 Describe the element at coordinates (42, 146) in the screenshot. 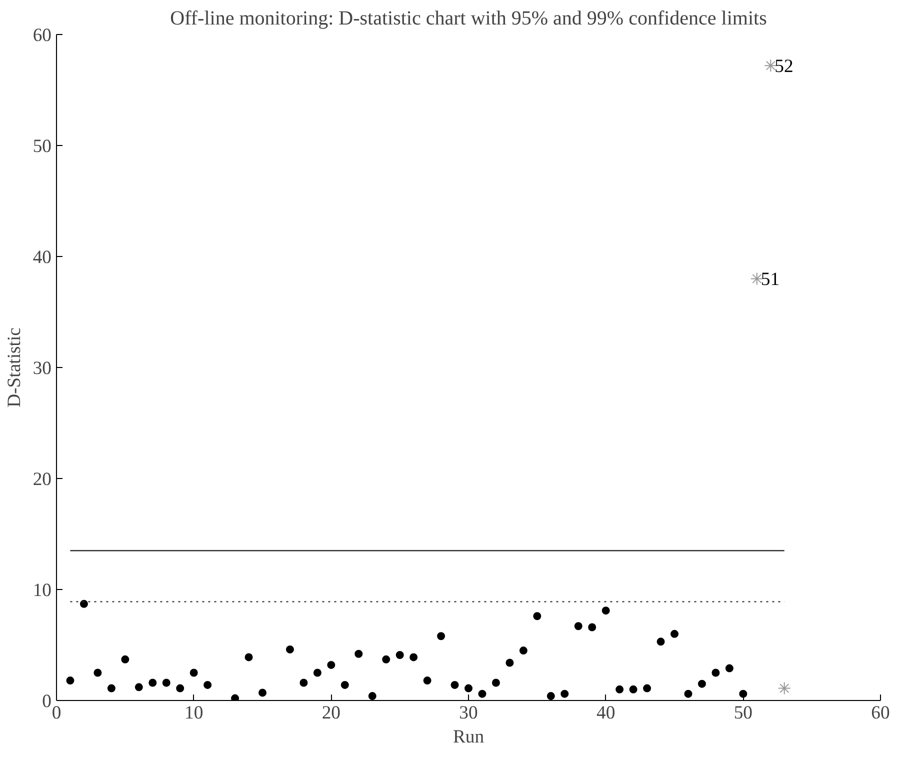

I see `y-tick-label: 50` at that location.